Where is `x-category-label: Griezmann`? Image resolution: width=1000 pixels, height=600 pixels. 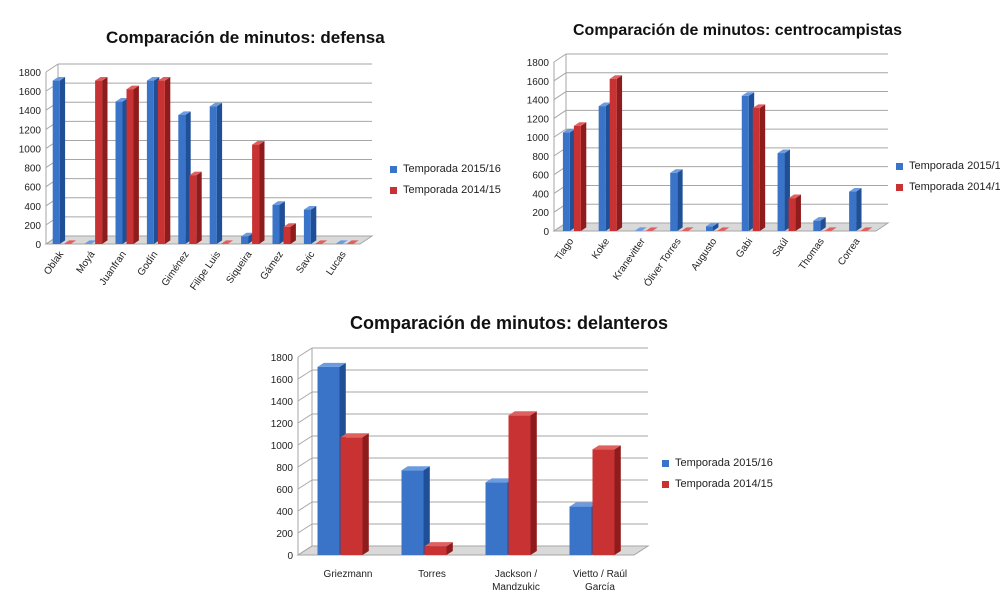 x-category-label: Griezmann is located at coordinates (348, 574).